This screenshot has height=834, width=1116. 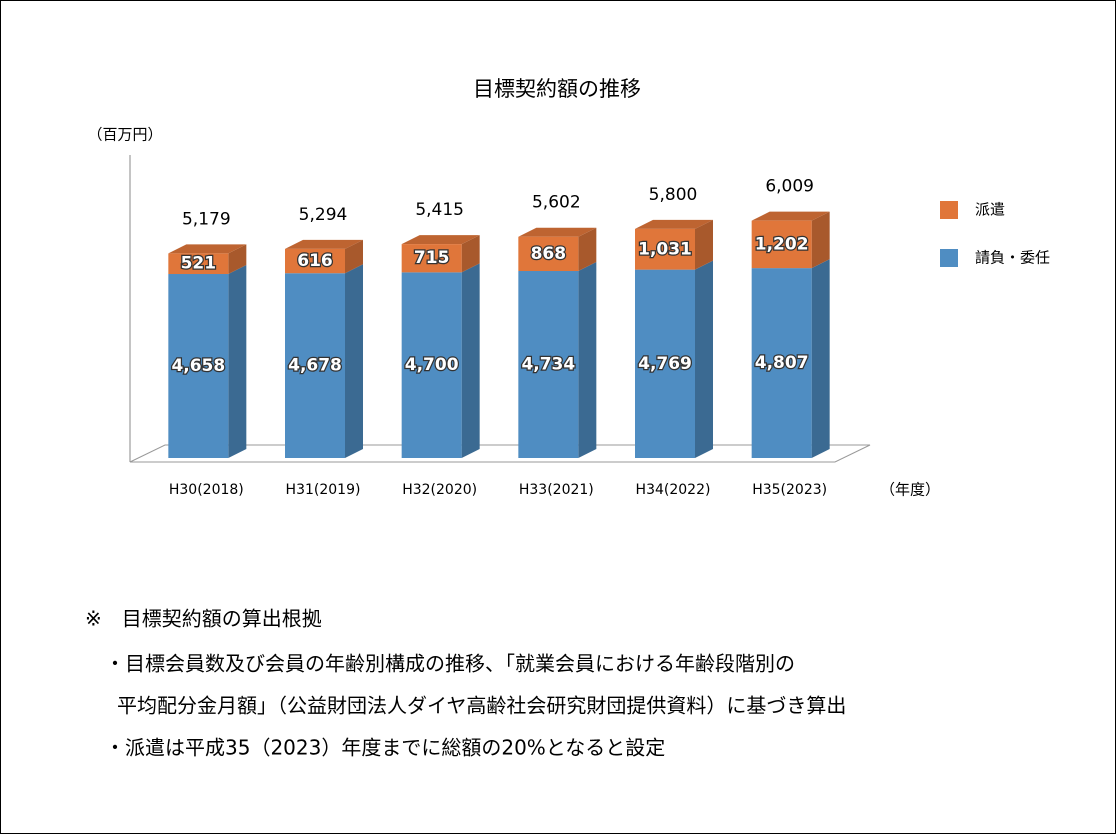 I want to click on y-axis-label: （百万円）, so click(x=124, y=135).